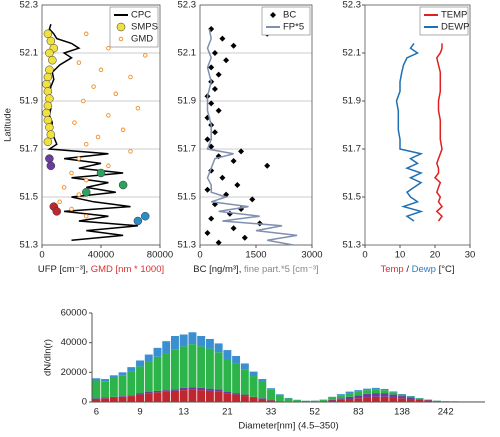 This screenshot has width=500, height=437. I want to click on x-tick-label: 33, so click(271, 412).